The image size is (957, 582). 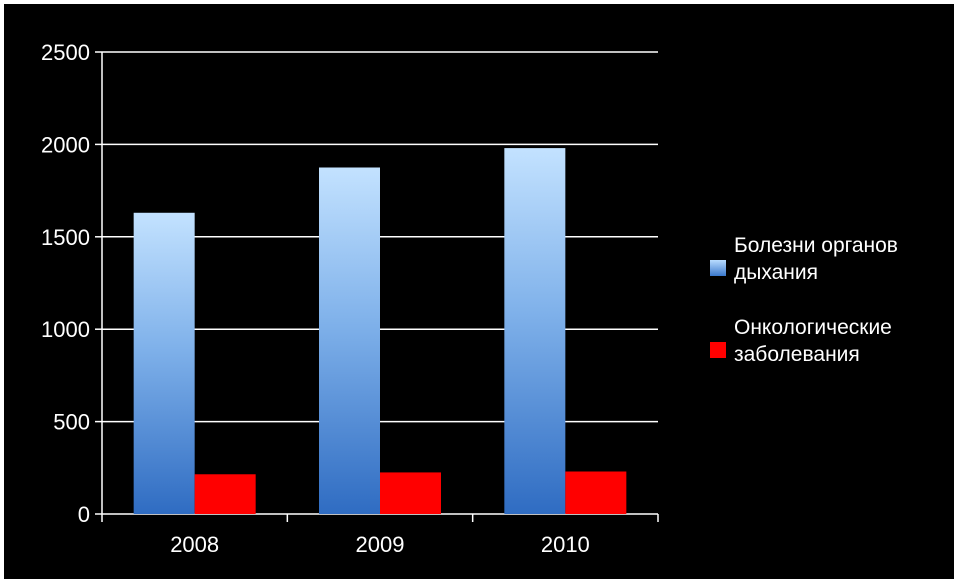 I want to click on x-tick-label: 2008, so click(x=194, y=544).